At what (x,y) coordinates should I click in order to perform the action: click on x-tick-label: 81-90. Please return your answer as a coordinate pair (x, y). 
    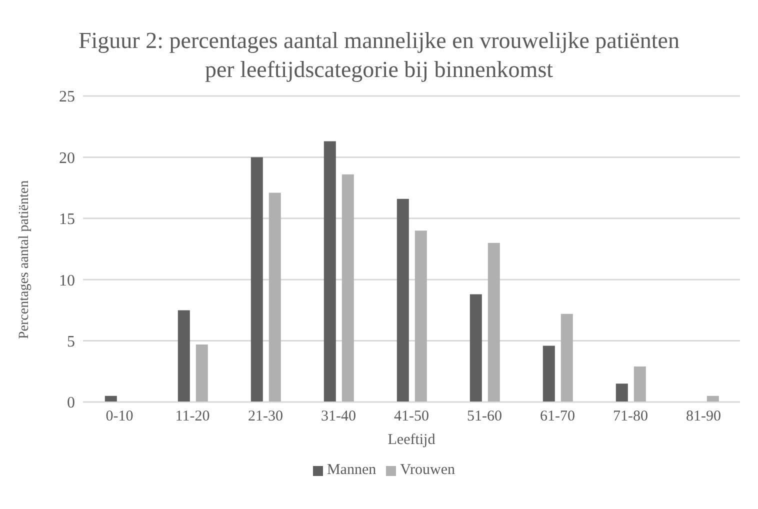
    Looking at the image, I should click on (703, 416).